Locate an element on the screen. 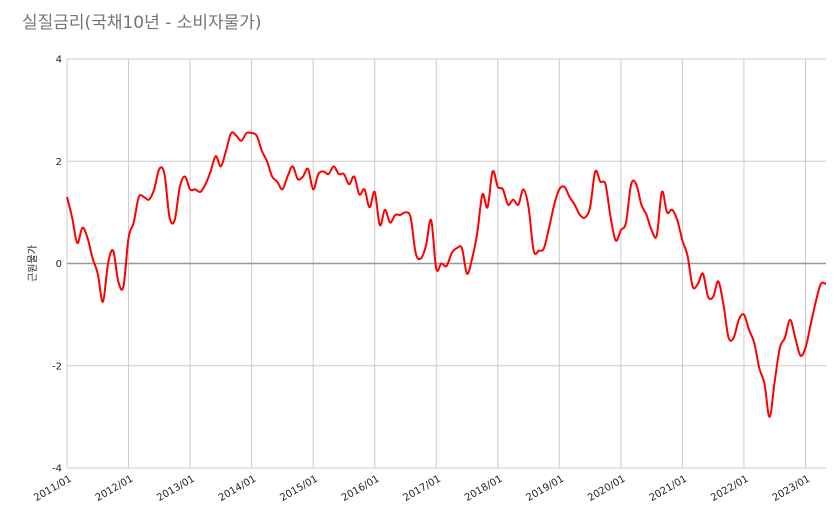  x-tick-label: 2021/01 is located at coordinates (668, 489).